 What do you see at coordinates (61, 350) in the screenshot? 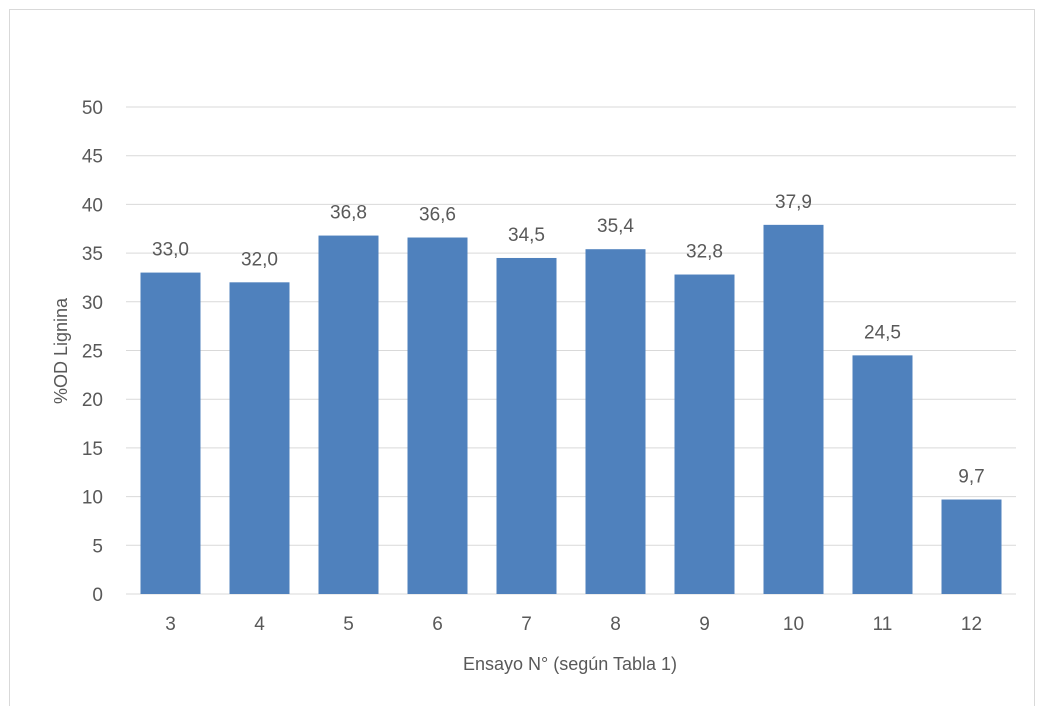
I see `y-axis-title: %OD Lignina` at bounding box center [61, 350].